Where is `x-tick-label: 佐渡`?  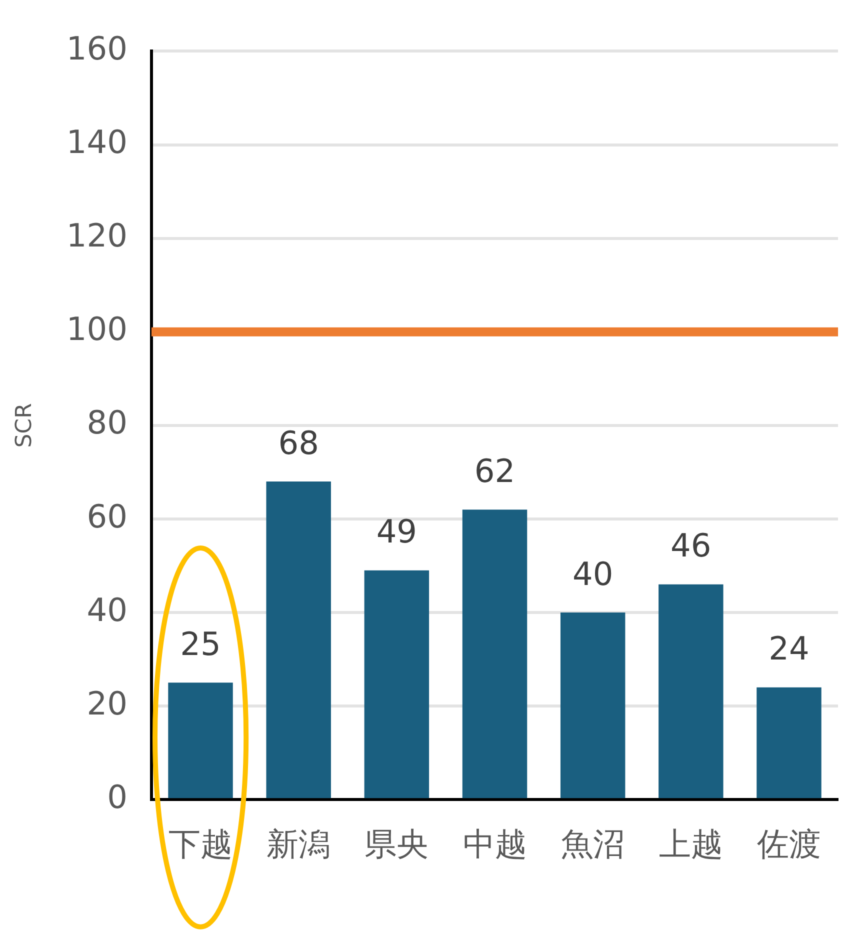 x-tick-label: 佐渡 is located at coordinates (789, 844).